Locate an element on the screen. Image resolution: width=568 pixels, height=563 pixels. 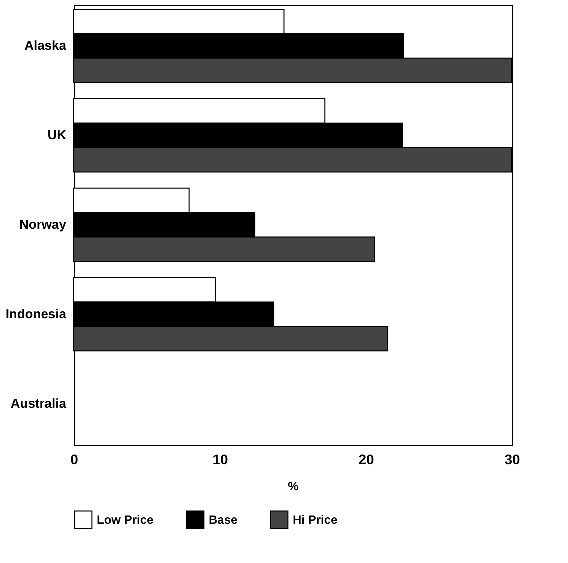
legend-label: Base is located at coordinates (223, 519).